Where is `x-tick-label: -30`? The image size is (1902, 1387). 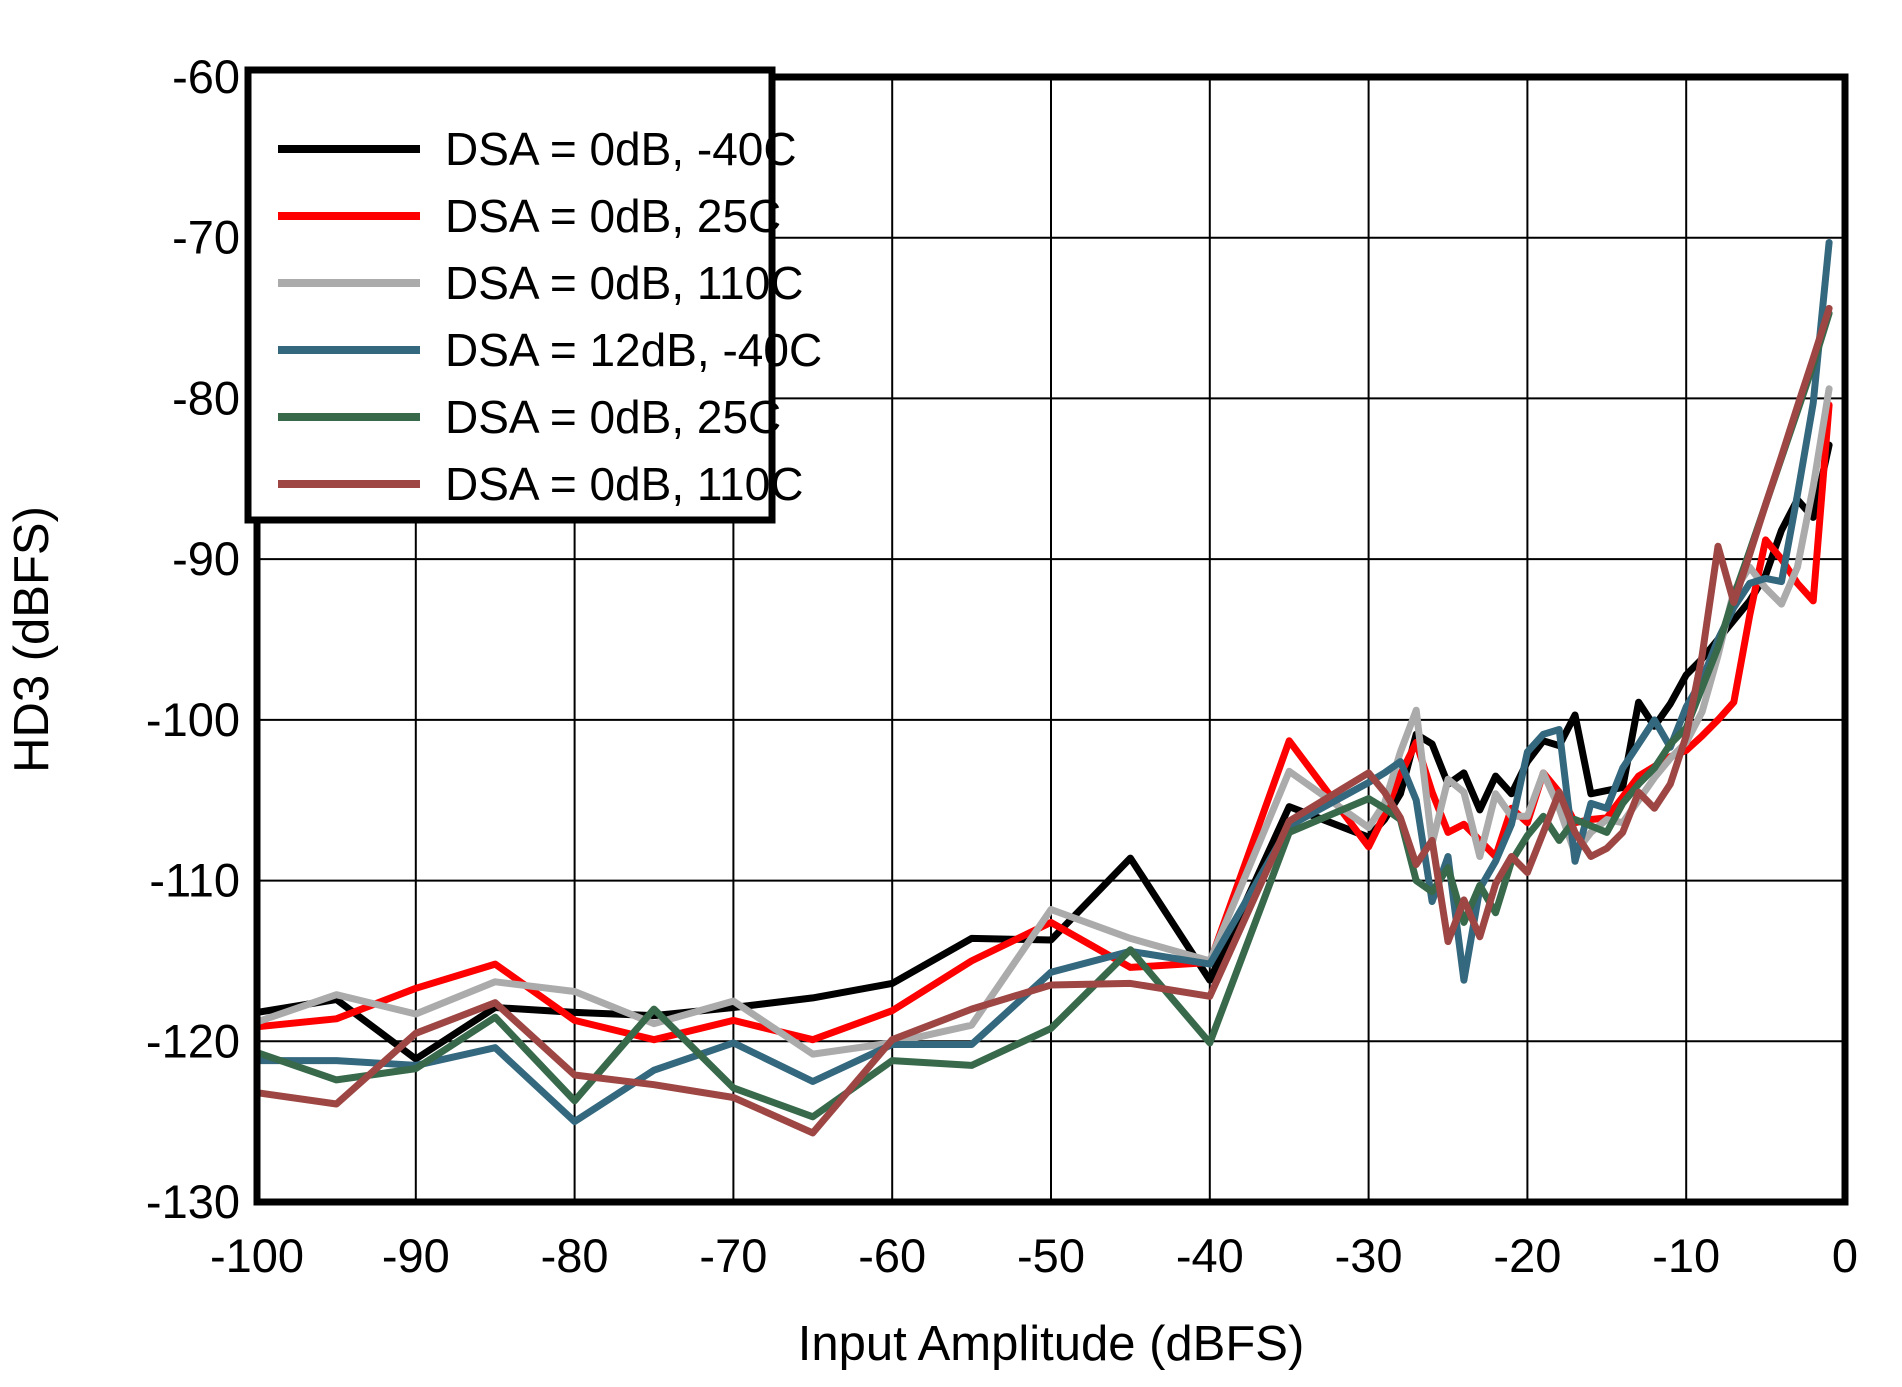
x-tick-label: -30 is located at coordinates (1369, 1255).